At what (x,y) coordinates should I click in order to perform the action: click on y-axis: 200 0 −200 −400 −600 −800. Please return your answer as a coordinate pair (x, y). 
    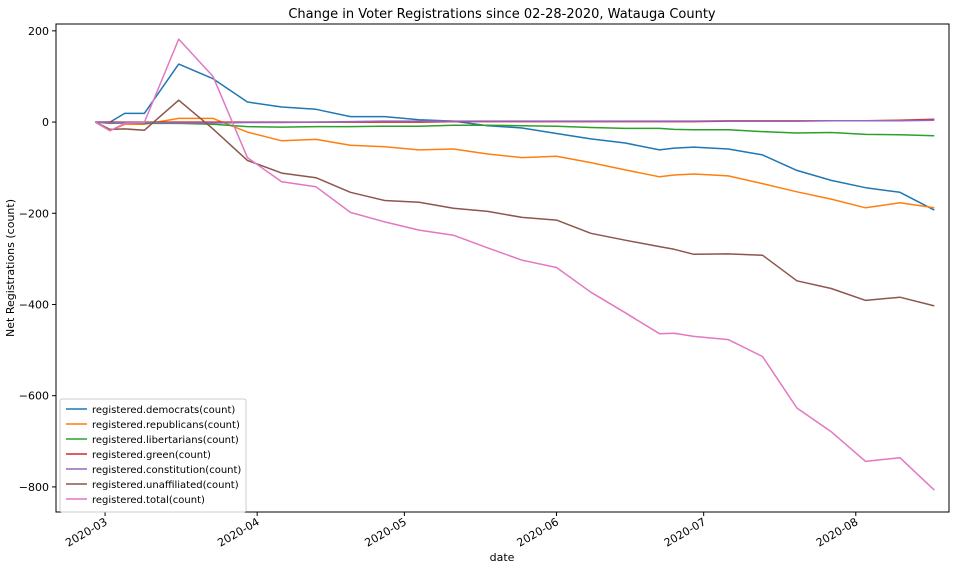
    Looking at the image, I should click on (37, 259).